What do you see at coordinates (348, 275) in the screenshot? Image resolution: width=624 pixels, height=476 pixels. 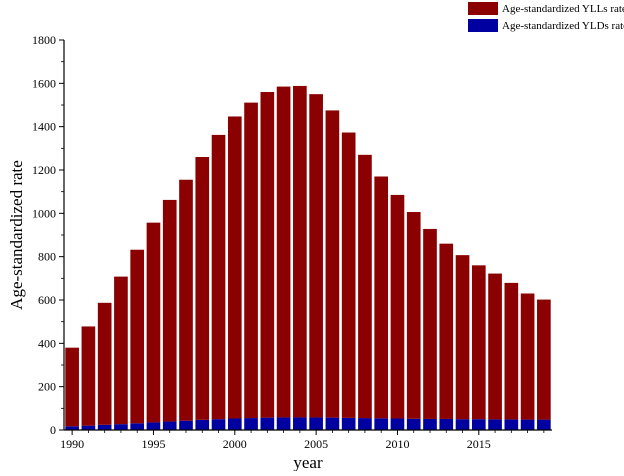 I see `bar-ylls-2007` at bounding box center [348, 275].